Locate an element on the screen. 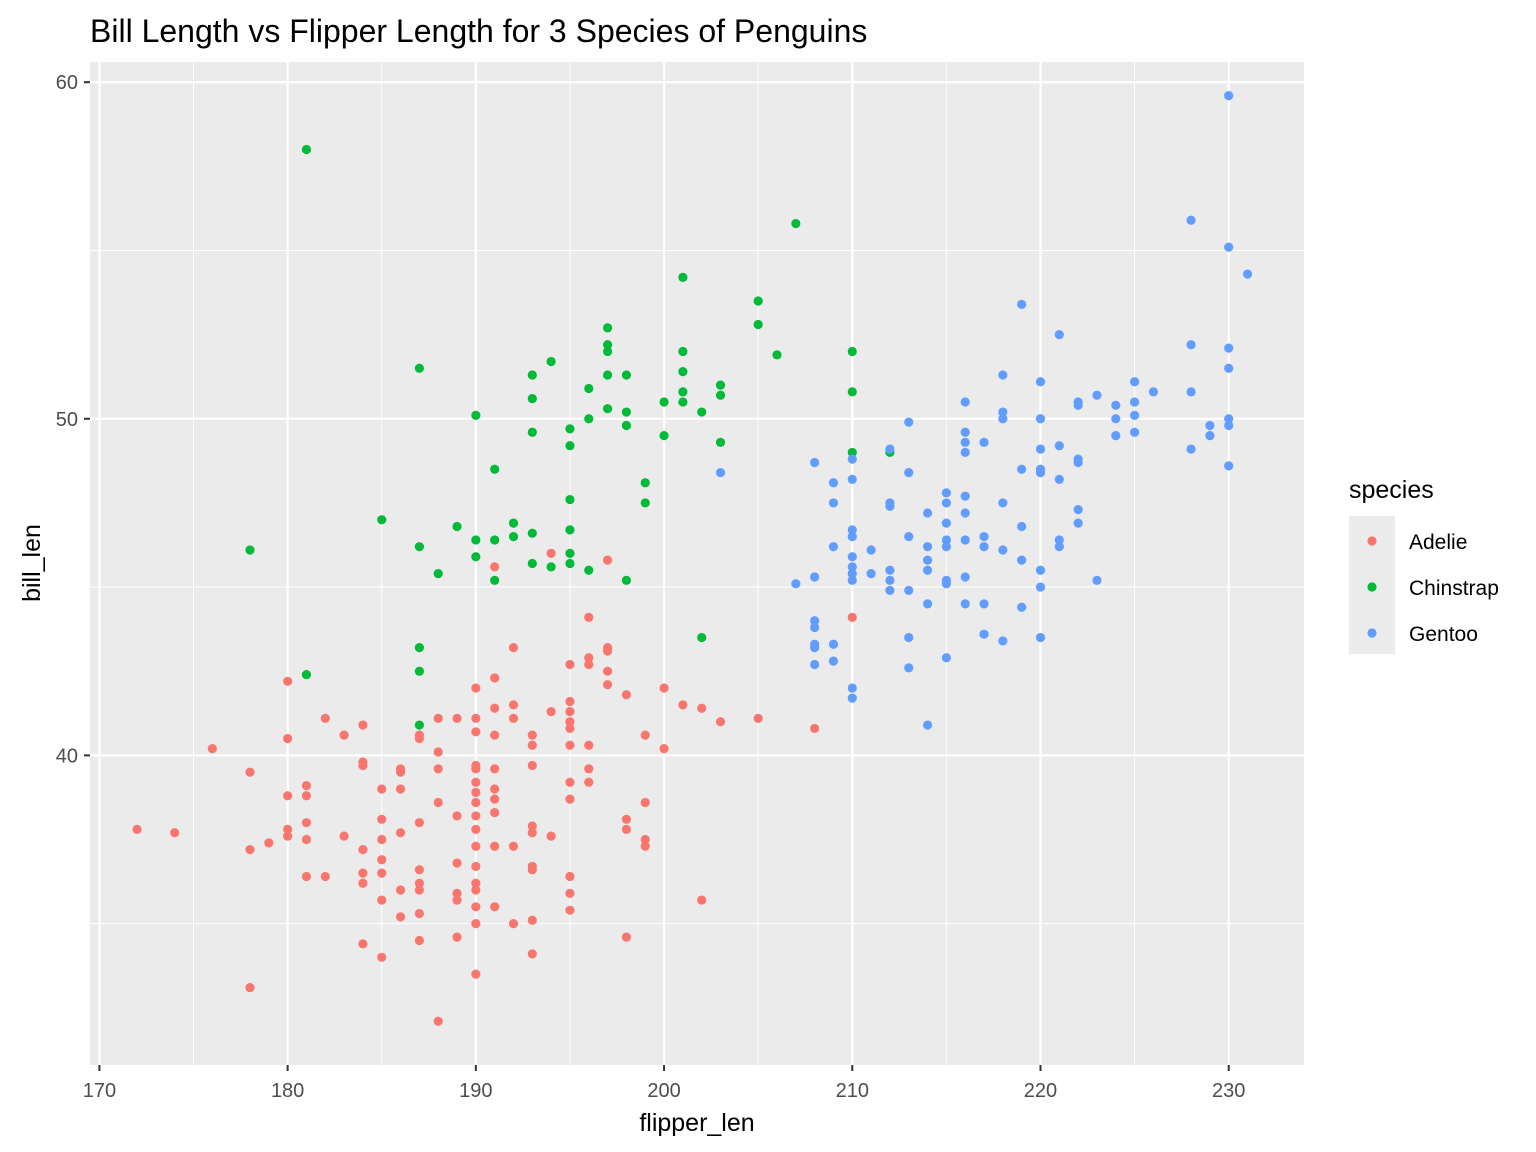 Image resolution: width=1536 pixels, height=1152 pixels. legend-label-adelie: Adelie is located at coordinates (1438, 542).